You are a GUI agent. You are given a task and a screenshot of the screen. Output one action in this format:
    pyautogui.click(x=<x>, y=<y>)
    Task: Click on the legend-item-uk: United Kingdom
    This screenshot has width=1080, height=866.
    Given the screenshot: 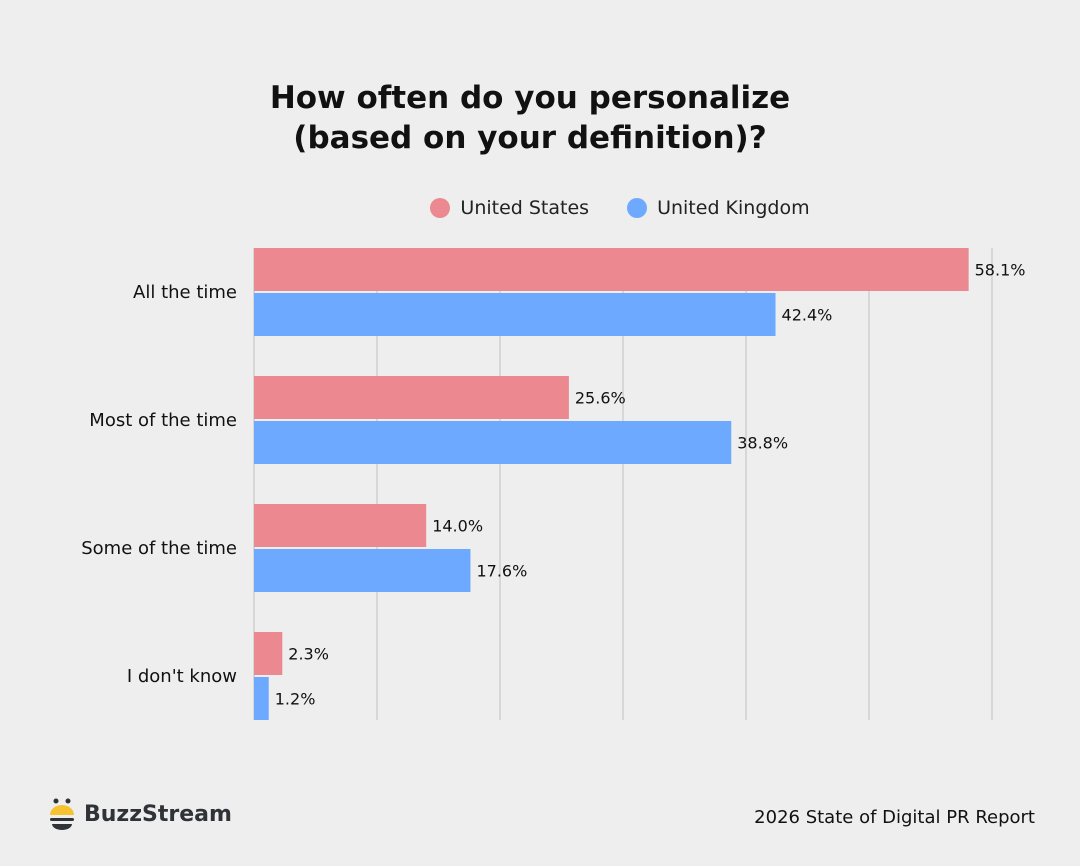 What is the action you would take?
    pyautogui.click(x=718, y=208)
    